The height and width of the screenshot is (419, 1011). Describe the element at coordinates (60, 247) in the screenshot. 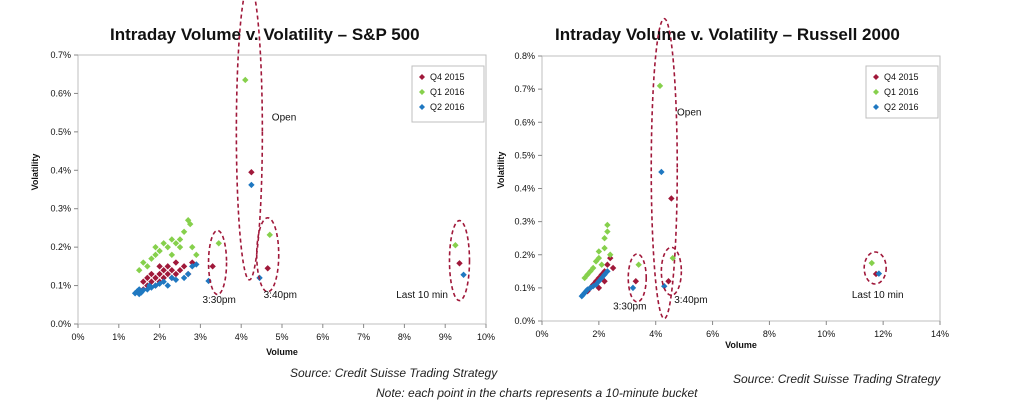

I see `y-tick-label: 0.2%` at that location.